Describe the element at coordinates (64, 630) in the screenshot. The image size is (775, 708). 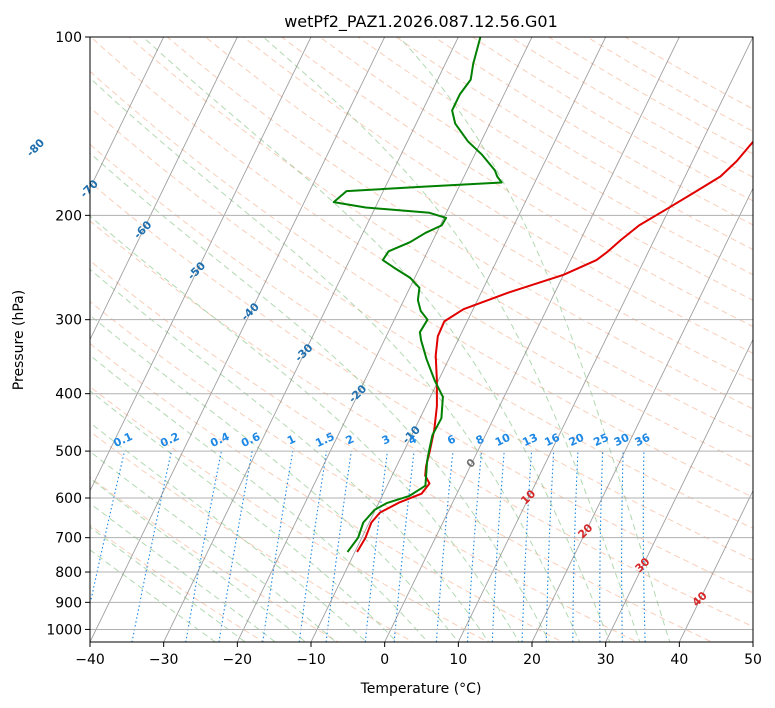
I see `y-tick-label: 1000` at that location.